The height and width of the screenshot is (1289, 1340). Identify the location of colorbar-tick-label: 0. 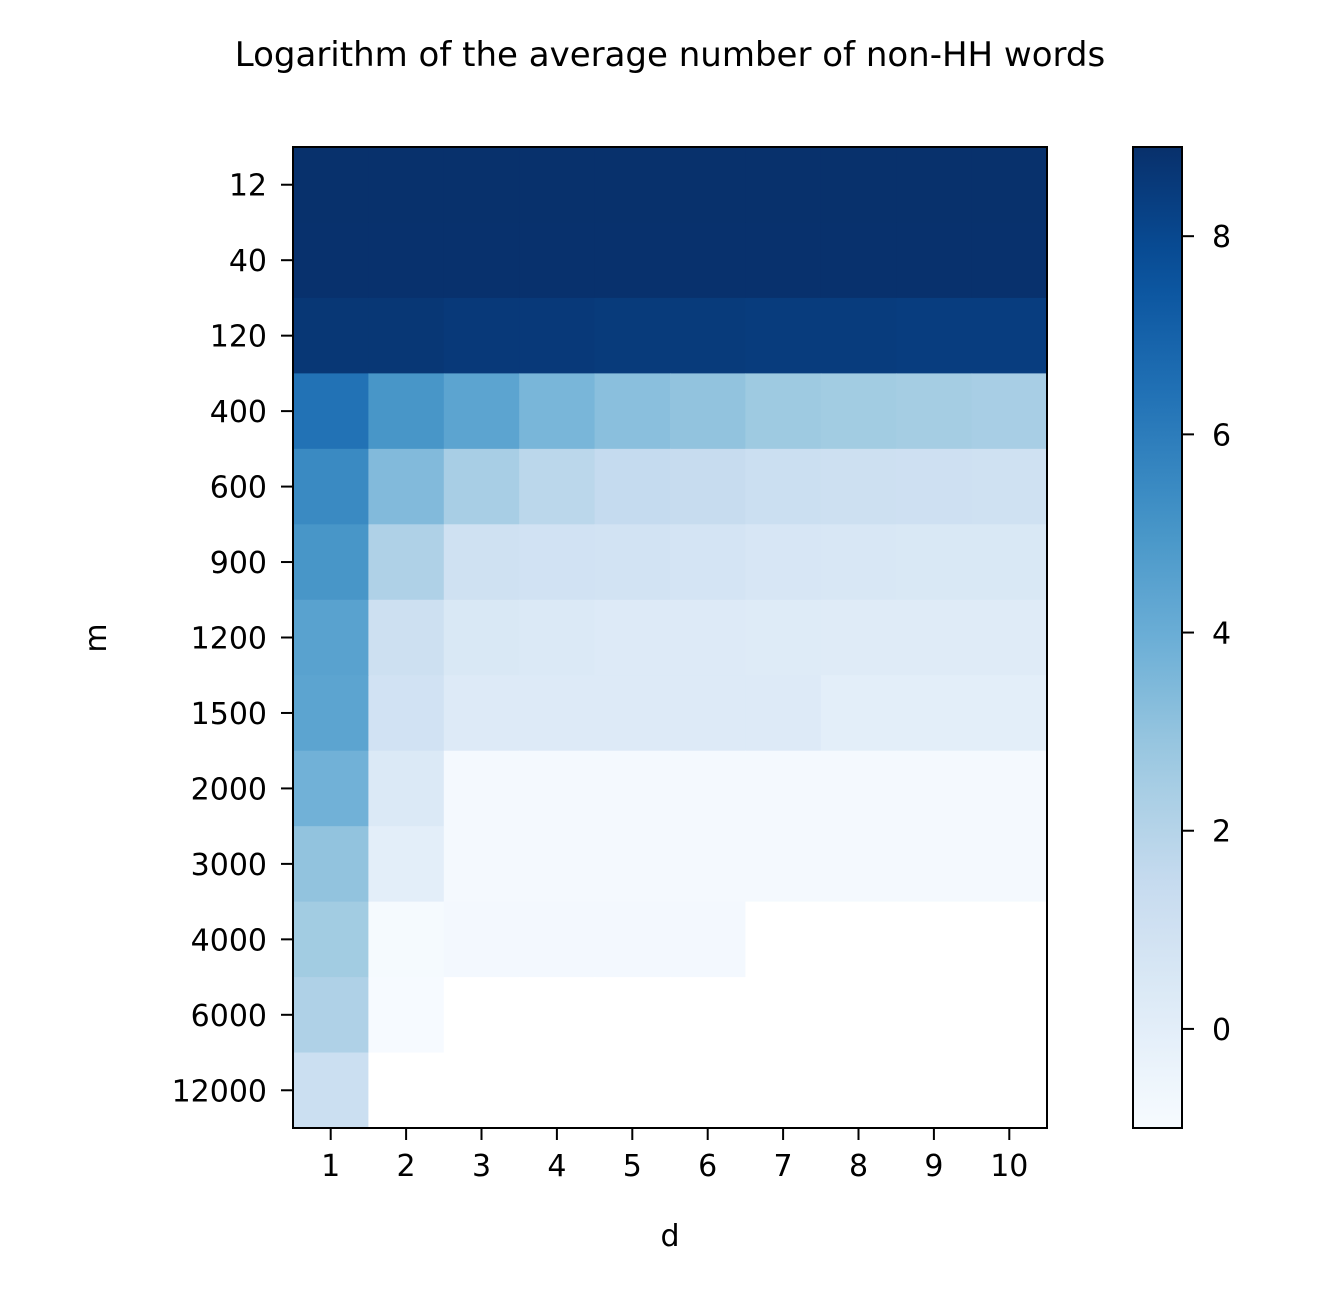
(1221, 1030).